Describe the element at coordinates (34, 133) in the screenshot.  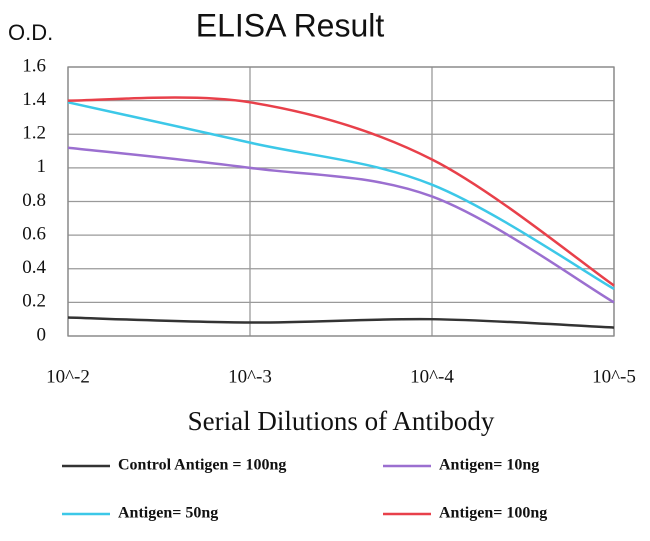
I see `y-tick-label: 1.2` at that location.